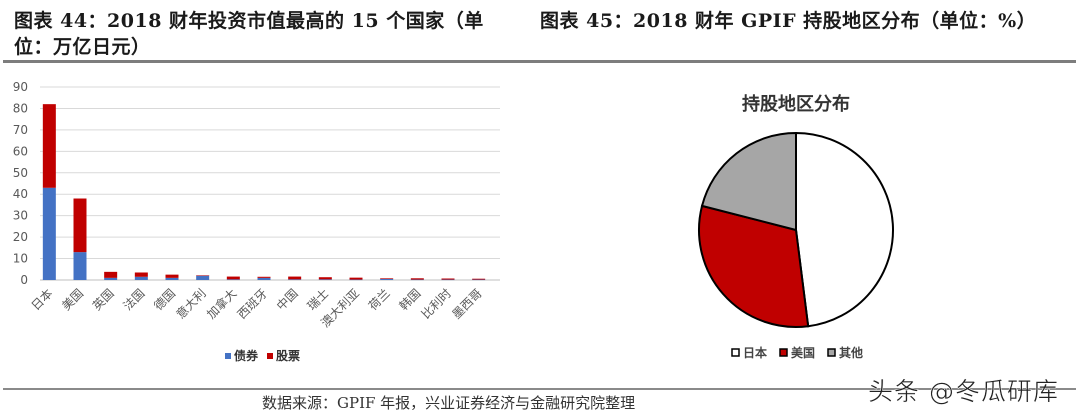 This screenshot has width=1080, height=420. Describe the element at coordinates (287, 300) in the screenshot. I see `x-tick-label: 中国` at that location.